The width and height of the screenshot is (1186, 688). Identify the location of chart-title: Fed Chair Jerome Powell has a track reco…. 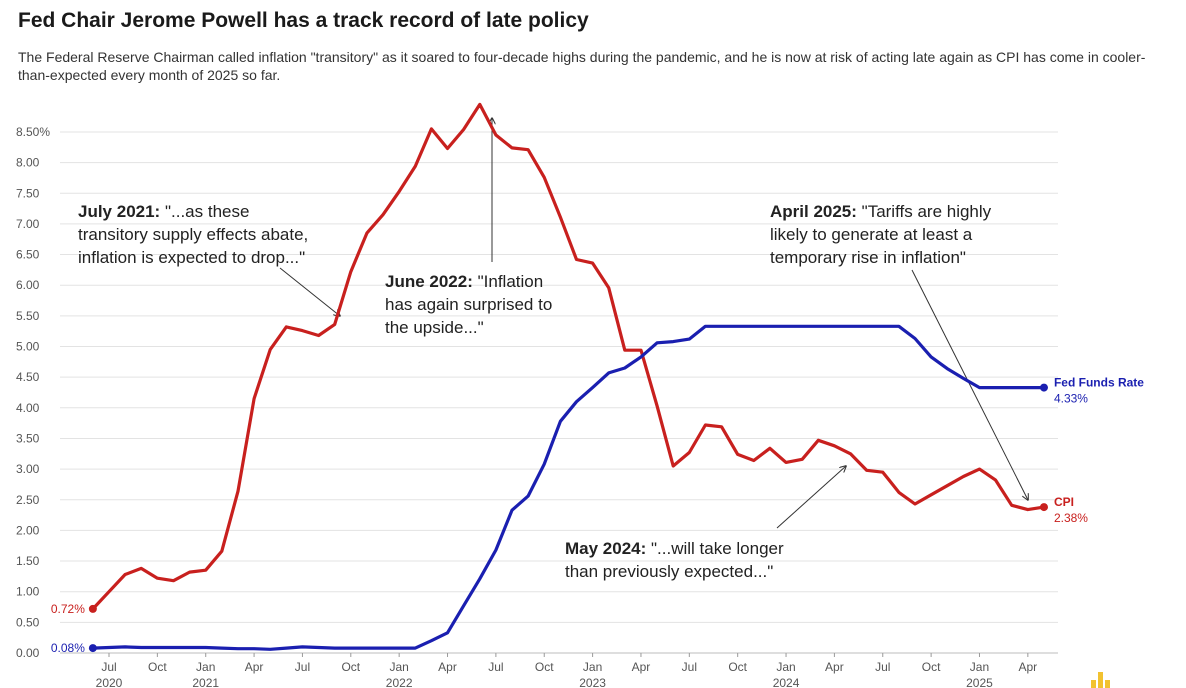
(303, 20).